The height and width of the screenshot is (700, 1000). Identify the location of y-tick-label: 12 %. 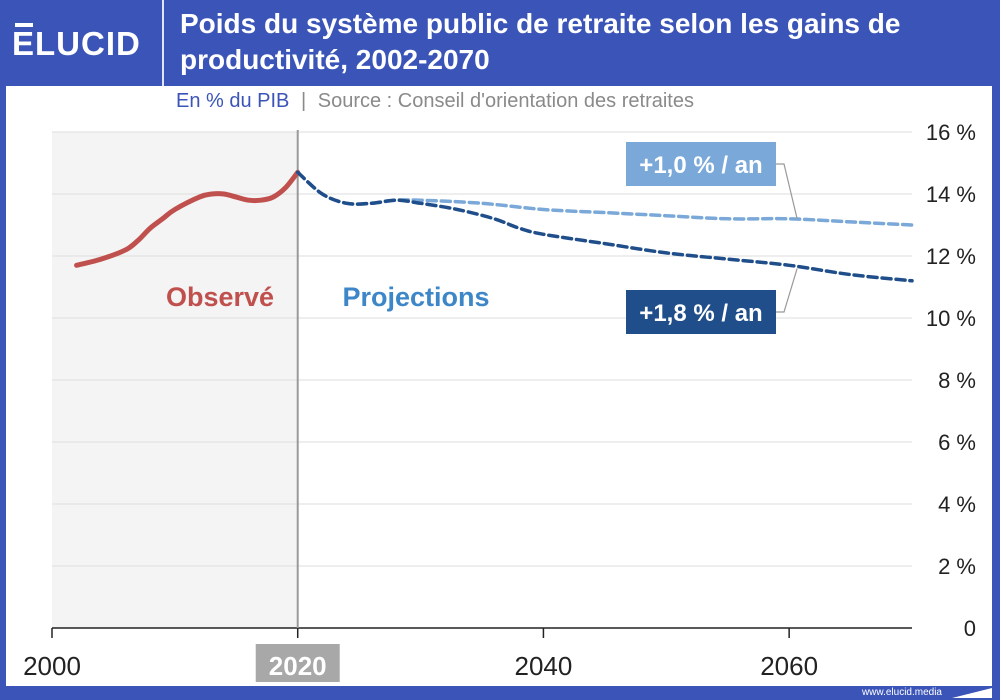
(951, 256).